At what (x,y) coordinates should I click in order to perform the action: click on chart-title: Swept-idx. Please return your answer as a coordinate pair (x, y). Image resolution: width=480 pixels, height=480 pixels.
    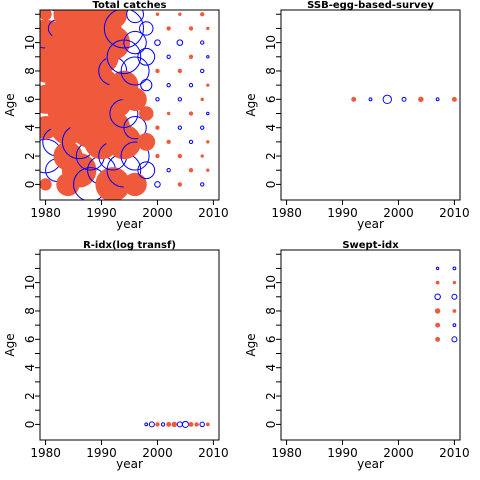
    Looking at the image, I should click on (370, 245).